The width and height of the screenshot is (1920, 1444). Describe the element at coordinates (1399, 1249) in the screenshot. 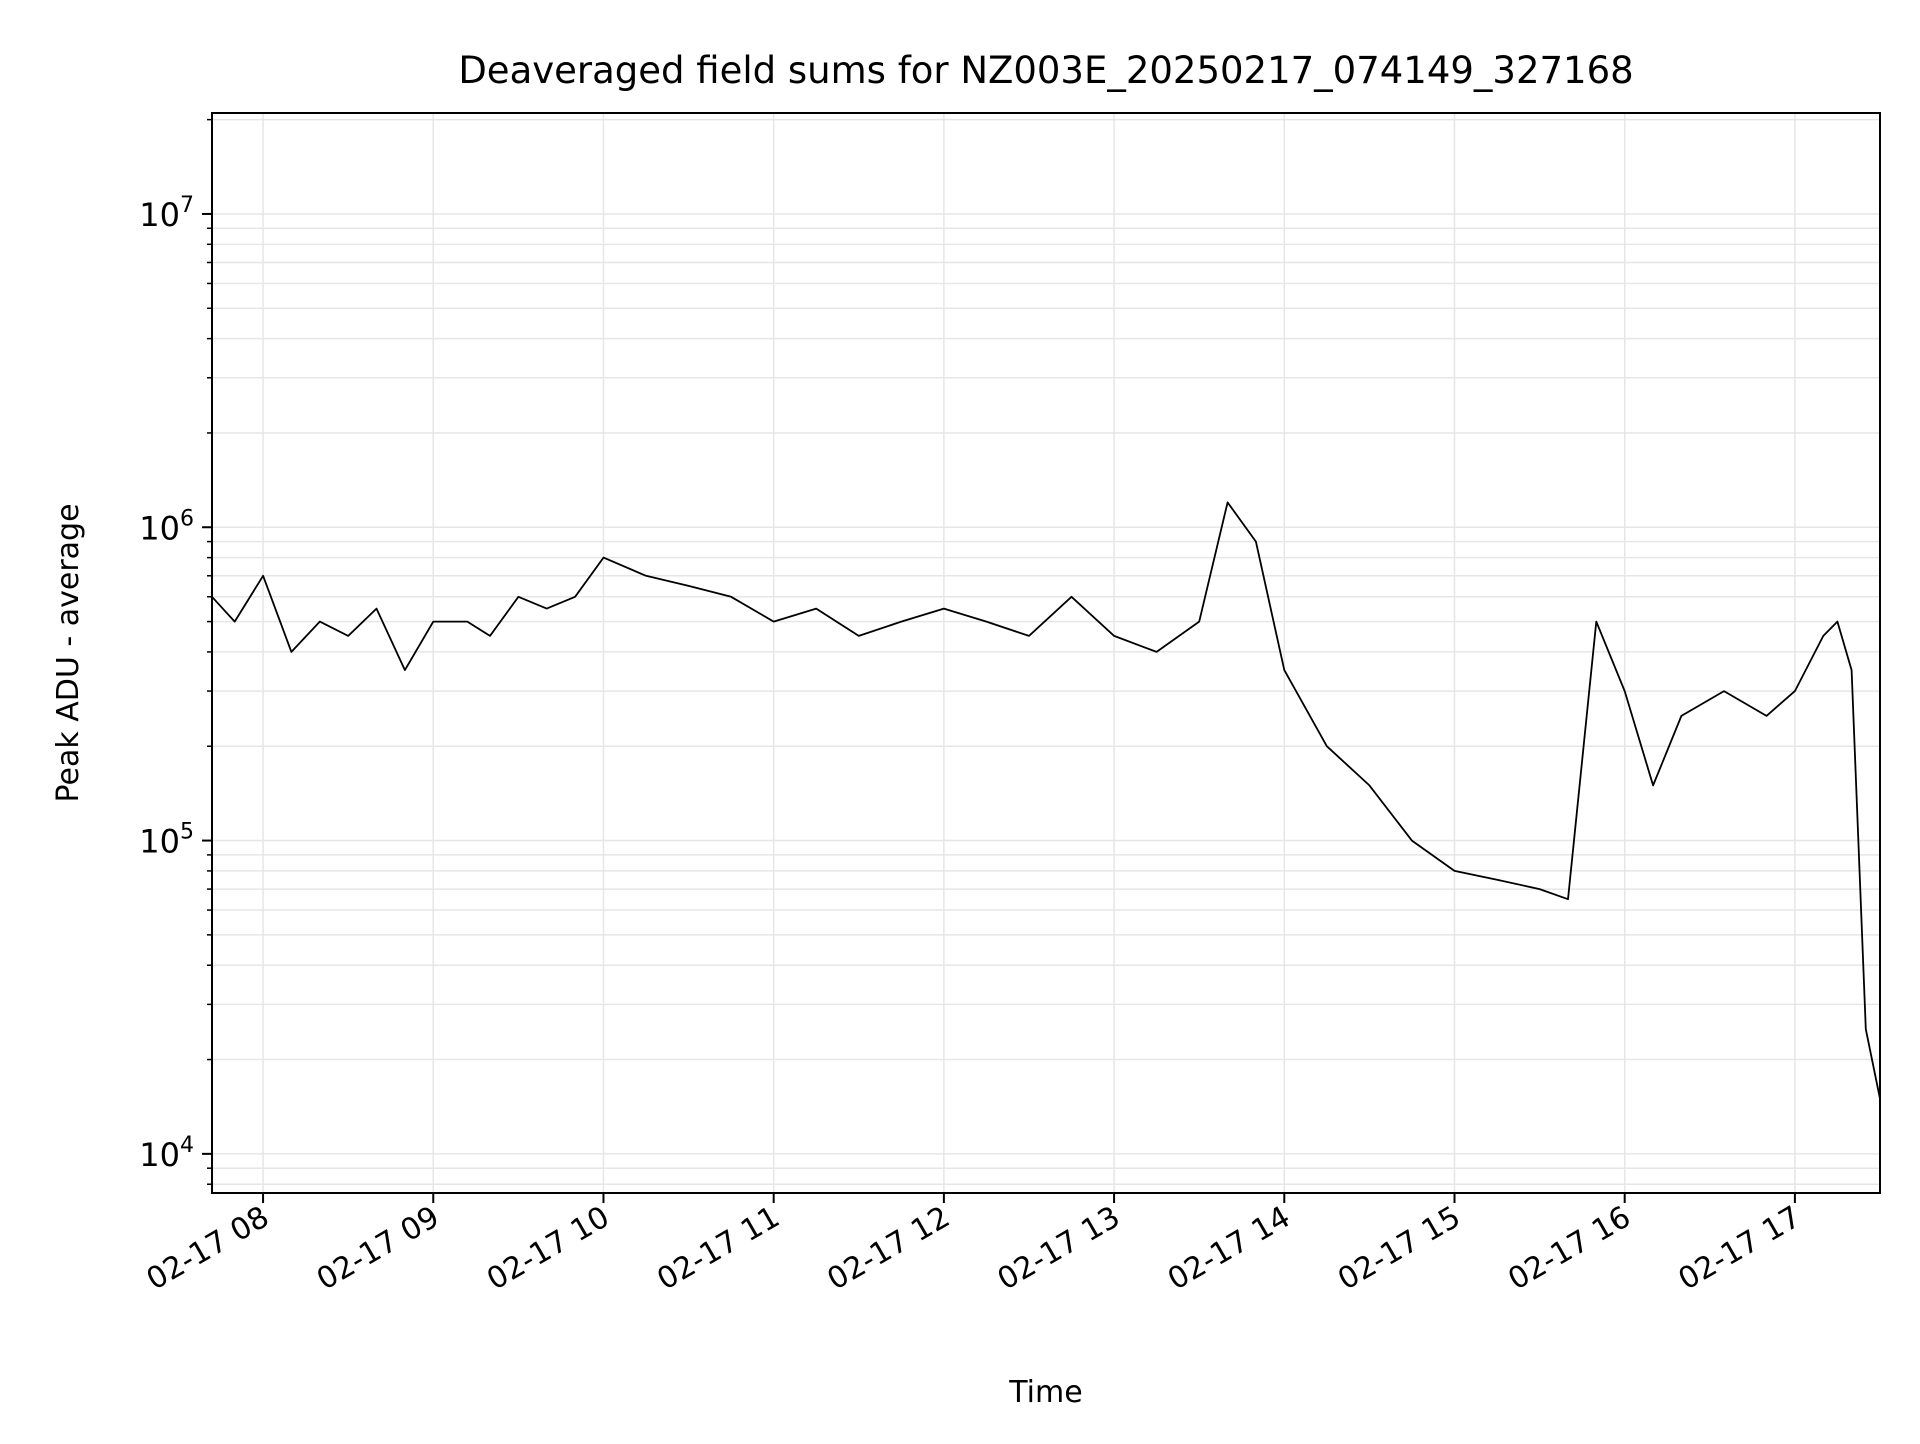

I see `x-tick-label: 02-17 15` at that location.